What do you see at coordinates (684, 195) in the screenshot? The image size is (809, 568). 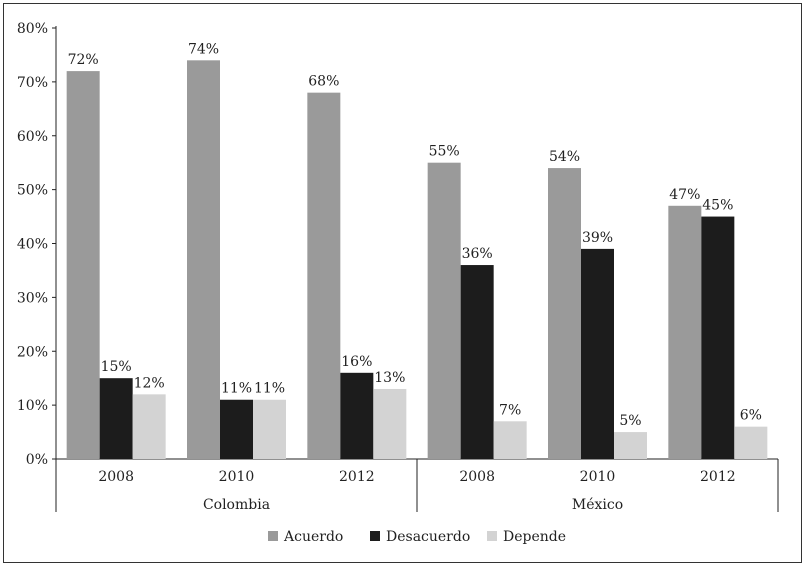 I see `bar-value-label: 47%` at bounding box center [684, 195].